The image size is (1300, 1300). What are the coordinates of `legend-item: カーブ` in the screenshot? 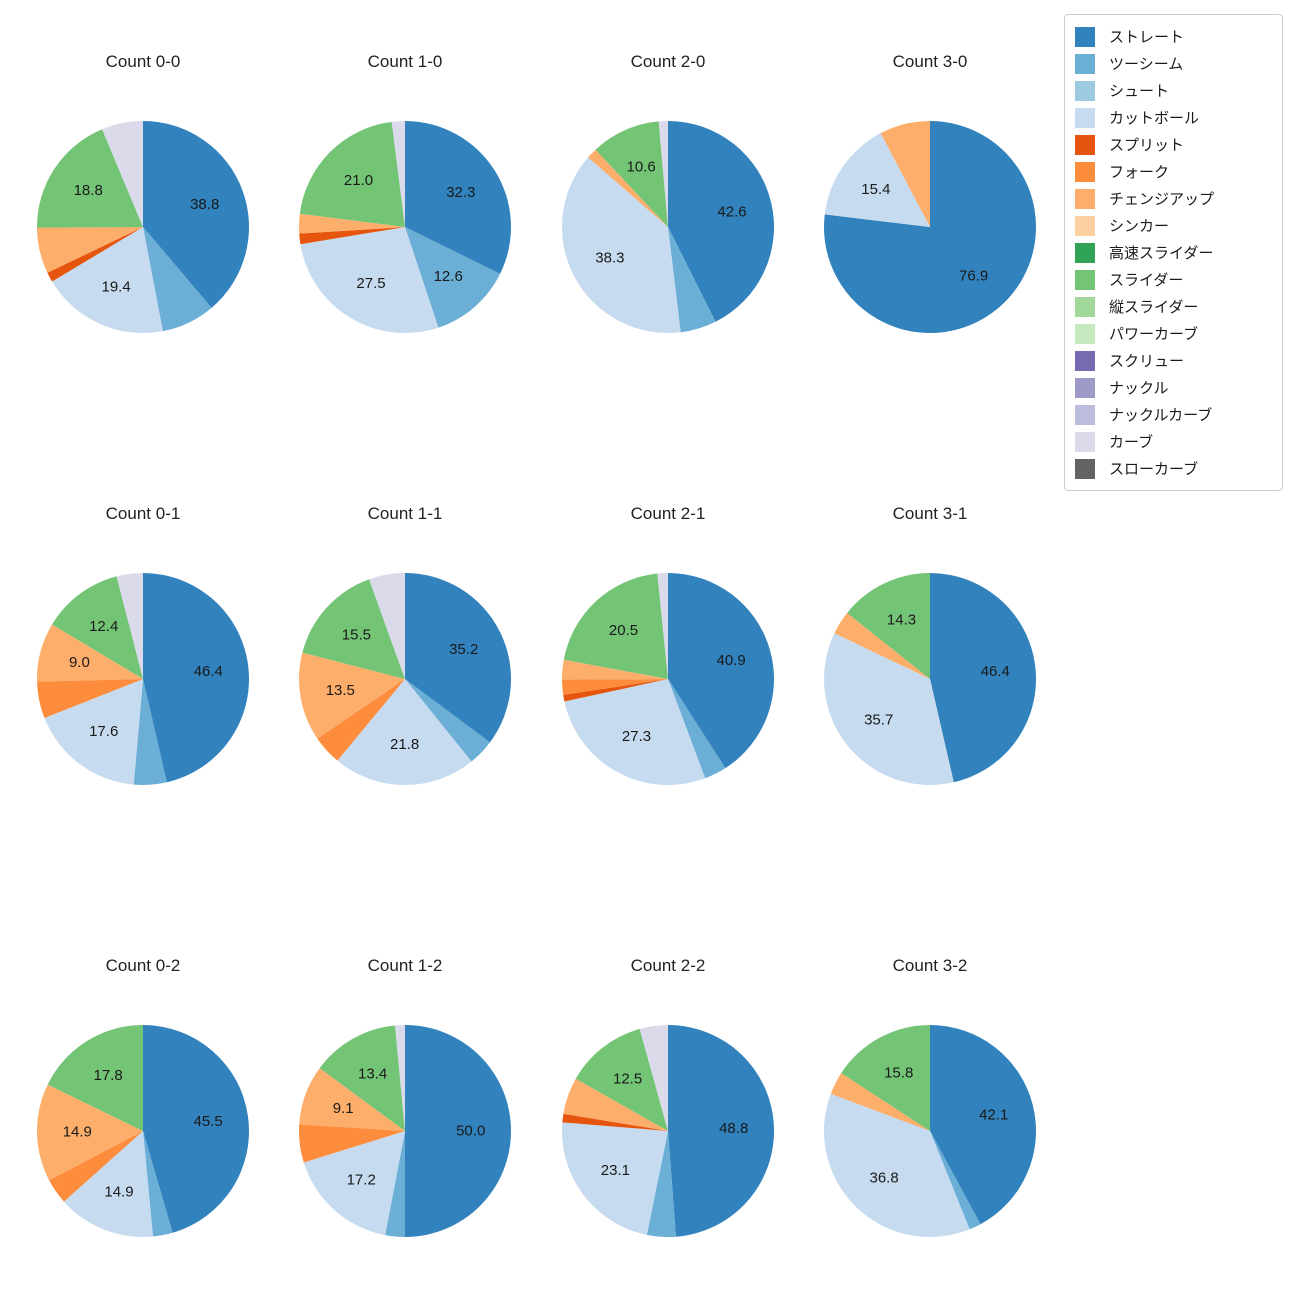 It's located at (1173, 441).